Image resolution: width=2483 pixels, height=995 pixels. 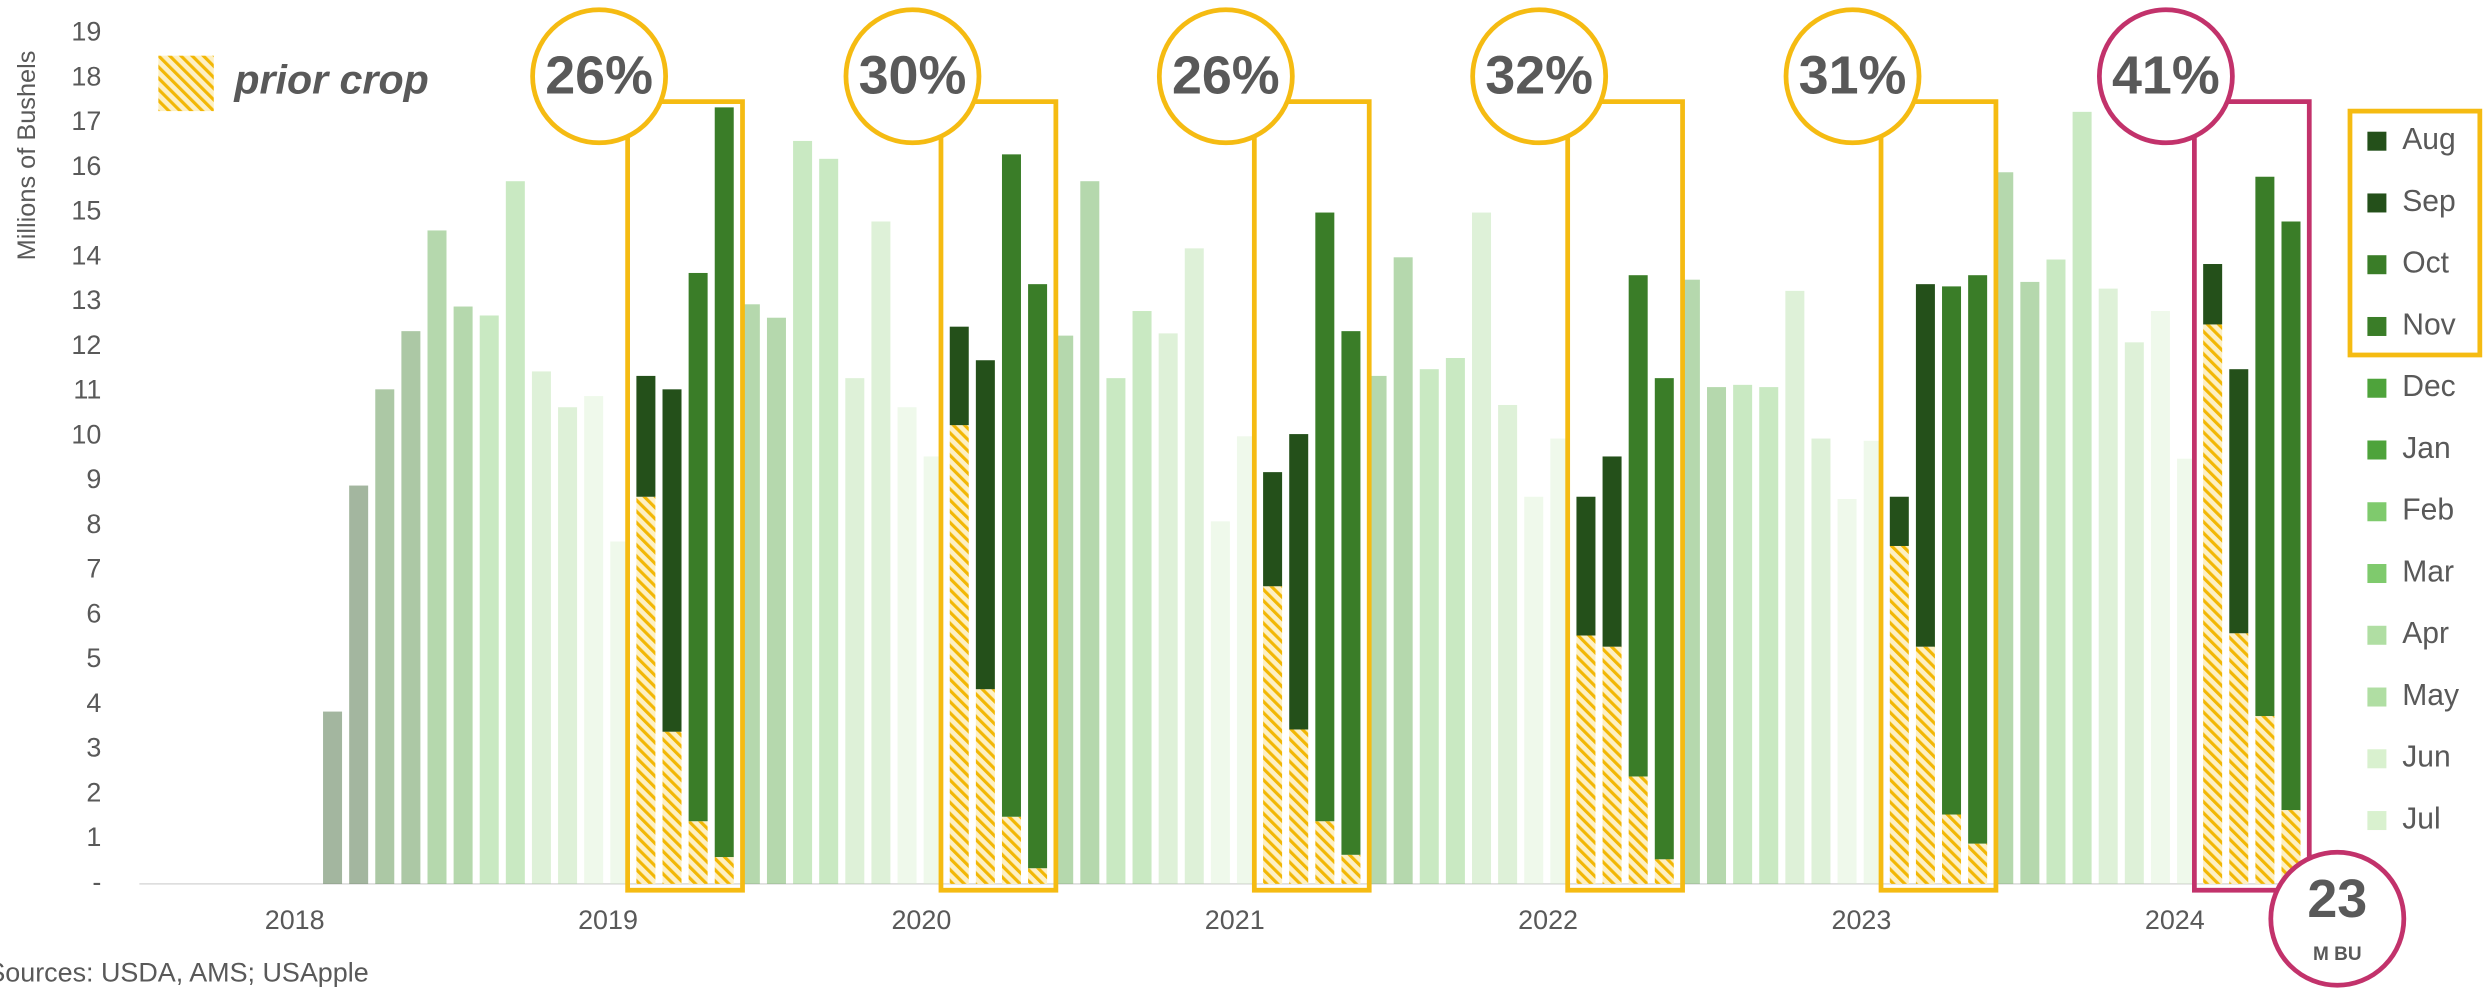 I want to click on y-tick-label: 4, so click(x=93, y=703).